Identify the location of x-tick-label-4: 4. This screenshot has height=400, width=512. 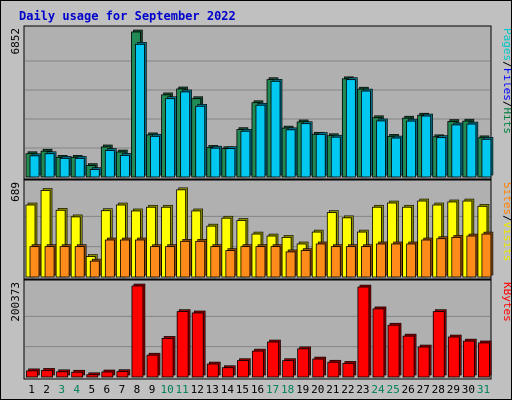
(76, 389).